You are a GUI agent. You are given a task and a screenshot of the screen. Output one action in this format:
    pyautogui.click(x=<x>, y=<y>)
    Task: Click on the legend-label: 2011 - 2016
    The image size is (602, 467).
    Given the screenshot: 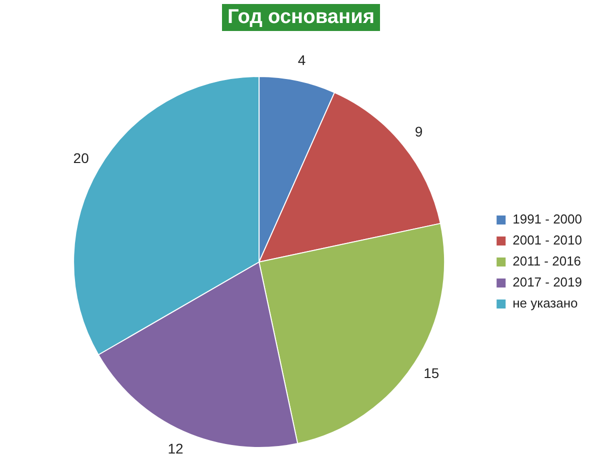 What is the action you would take?
    pyautogui.click(x=547, y=261)
    